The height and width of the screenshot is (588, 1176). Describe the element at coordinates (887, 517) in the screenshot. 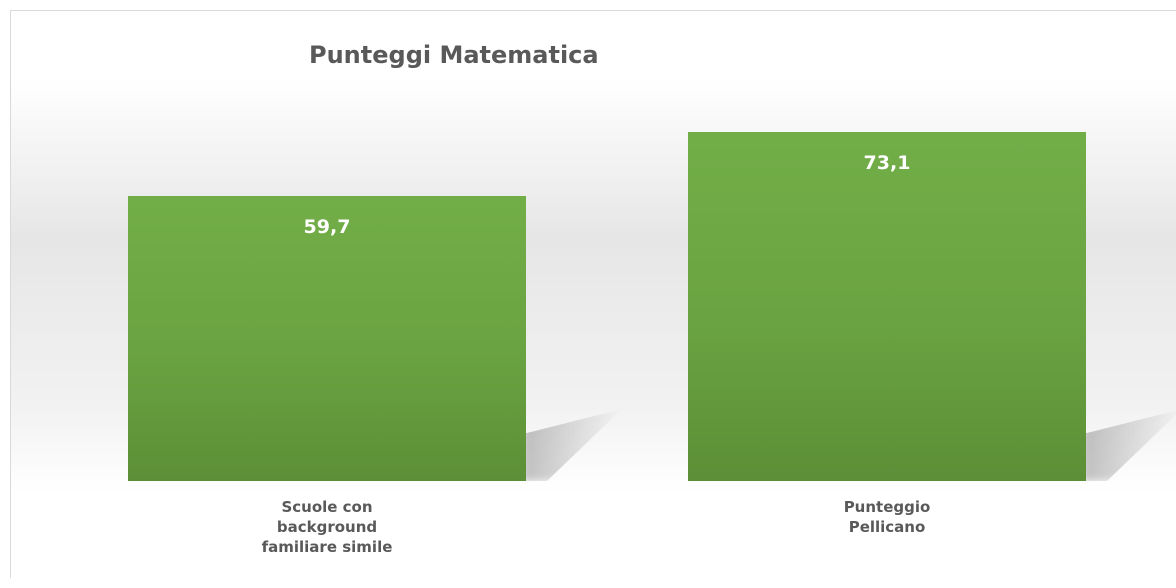

I see `x-tick-label: Punteggio Pellicano` at that location.